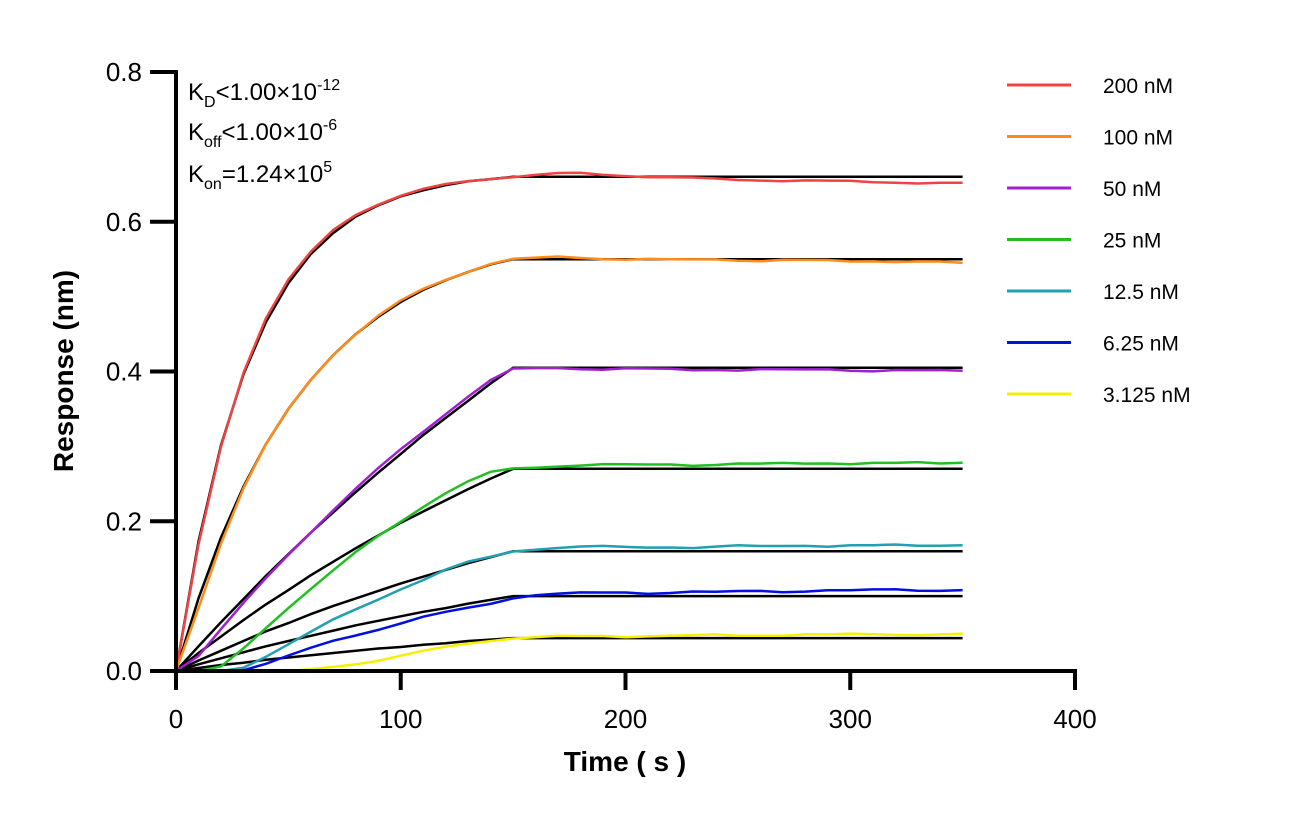 Image resolution: width=1313 pixels, height=825 pixels. Describe the element at coordinates (1141, 344) in the screenshot. I see `legend-label: 6.25 nM` at that location.